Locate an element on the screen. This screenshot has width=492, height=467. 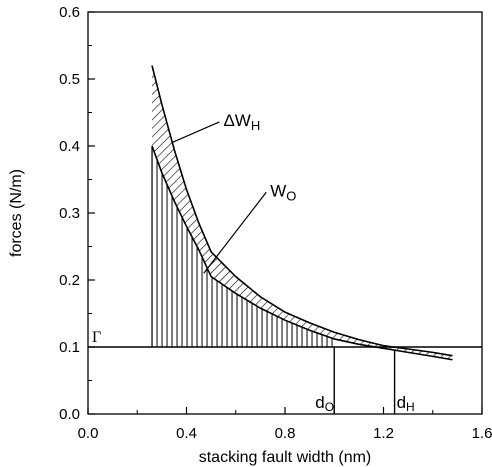
x-tick-label: 1.2 is located at coordinates (383, 433).